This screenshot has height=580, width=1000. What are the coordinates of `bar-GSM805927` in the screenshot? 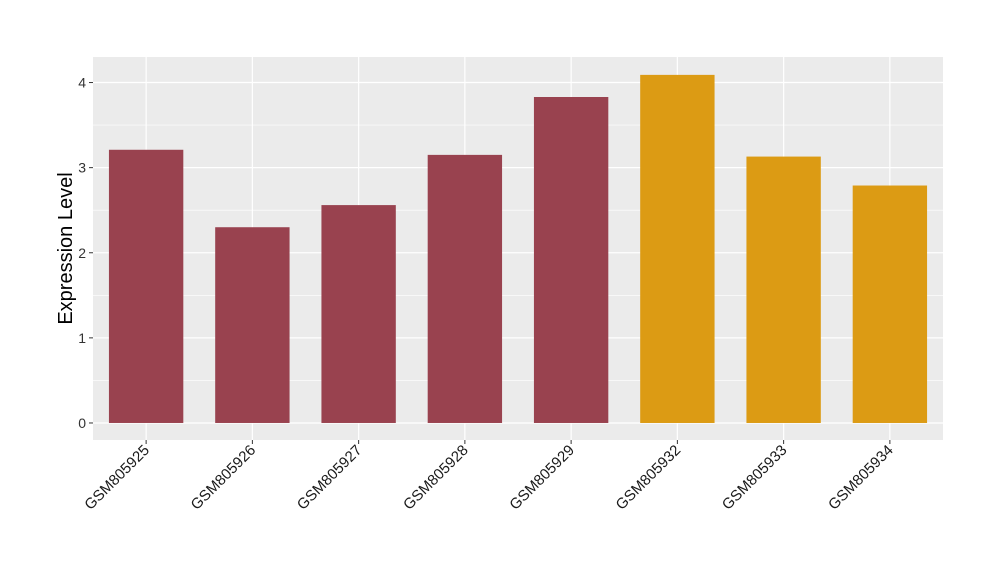 It's located at (358, 314).